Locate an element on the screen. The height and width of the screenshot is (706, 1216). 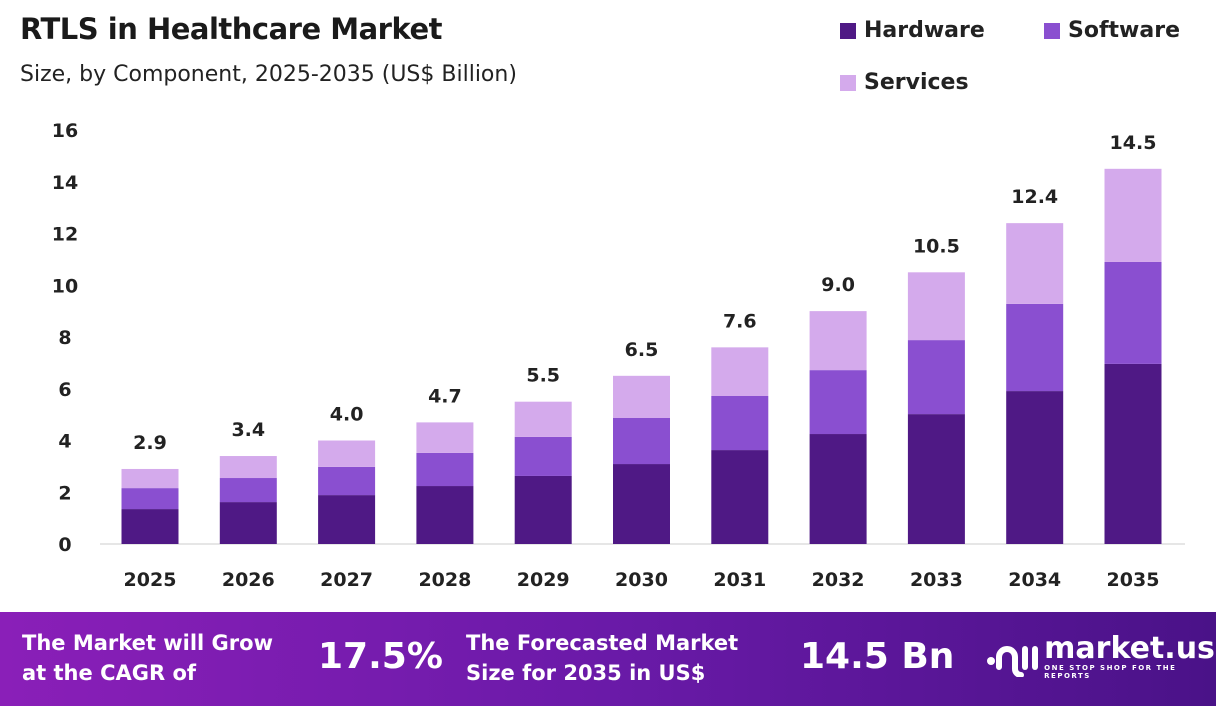
bar-hardware-2026 is located at coordinates (248, 523).